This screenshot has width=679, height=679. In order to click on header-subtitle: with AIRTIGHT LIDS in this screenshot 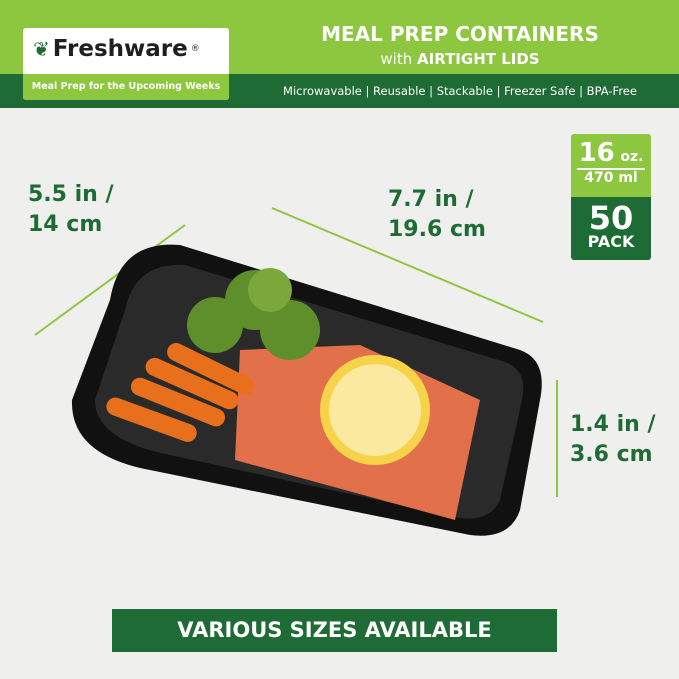, I will do `click(460, 59)`.